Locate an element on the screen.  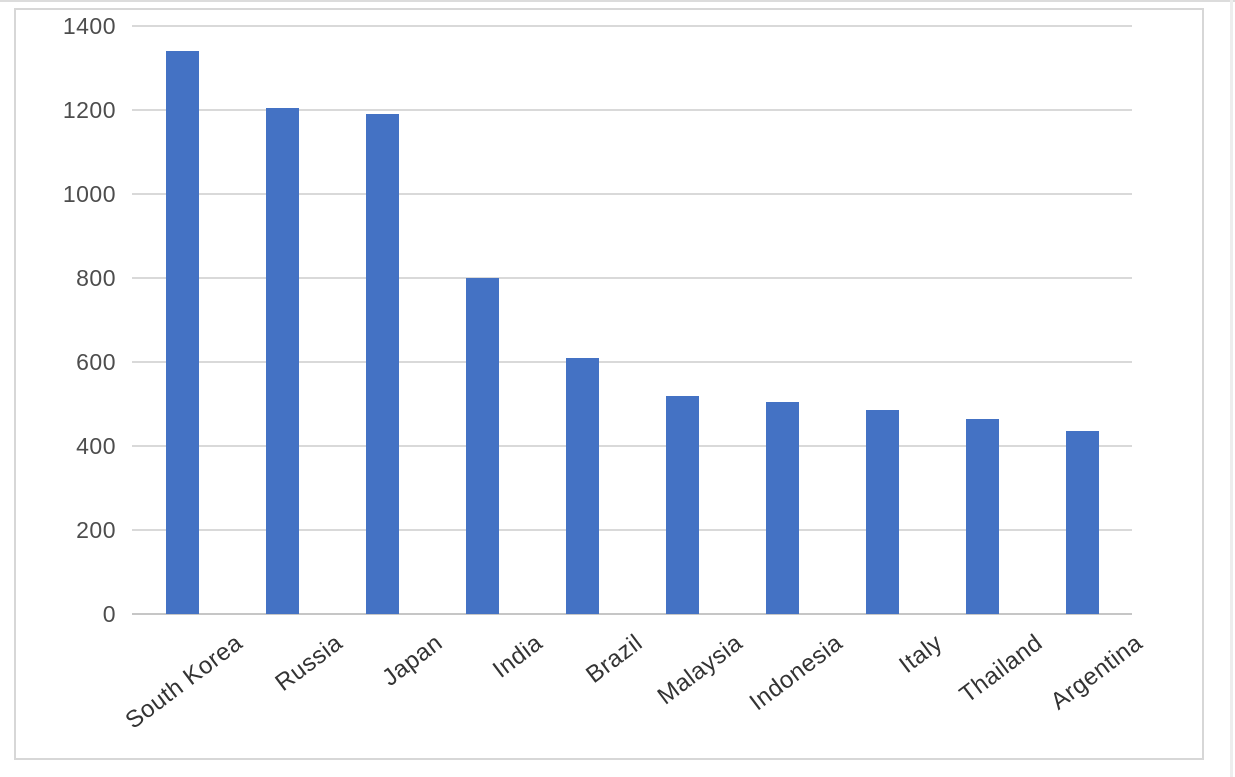
y-axis-tick-label: 0 is located at coordinates (109, 614).